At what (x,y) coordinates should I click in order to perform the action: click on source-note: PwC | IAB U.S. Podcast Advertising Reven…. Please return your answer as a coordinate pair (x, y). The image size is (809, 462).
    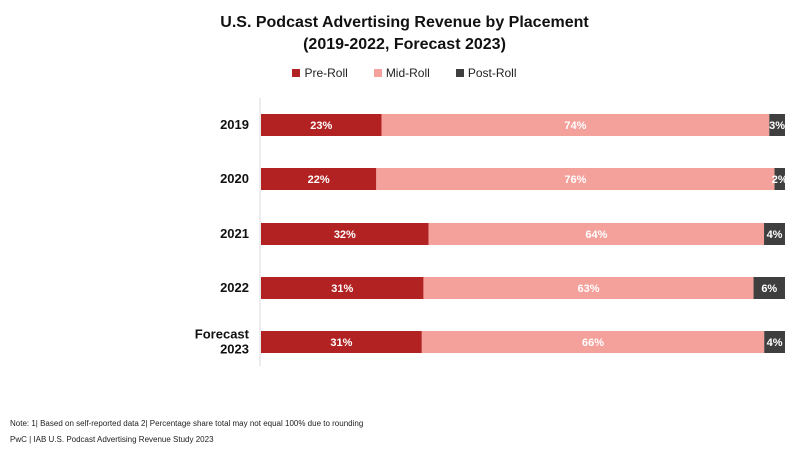
    Looking at the image, I should click on (112, 439).